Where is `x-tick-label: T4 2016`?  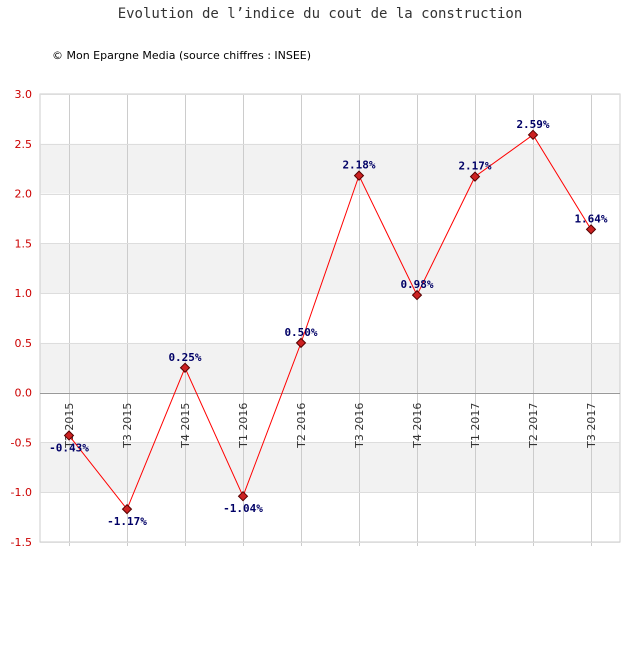
x-tick-label: T4 2016 is located at coordinates (417, 426).